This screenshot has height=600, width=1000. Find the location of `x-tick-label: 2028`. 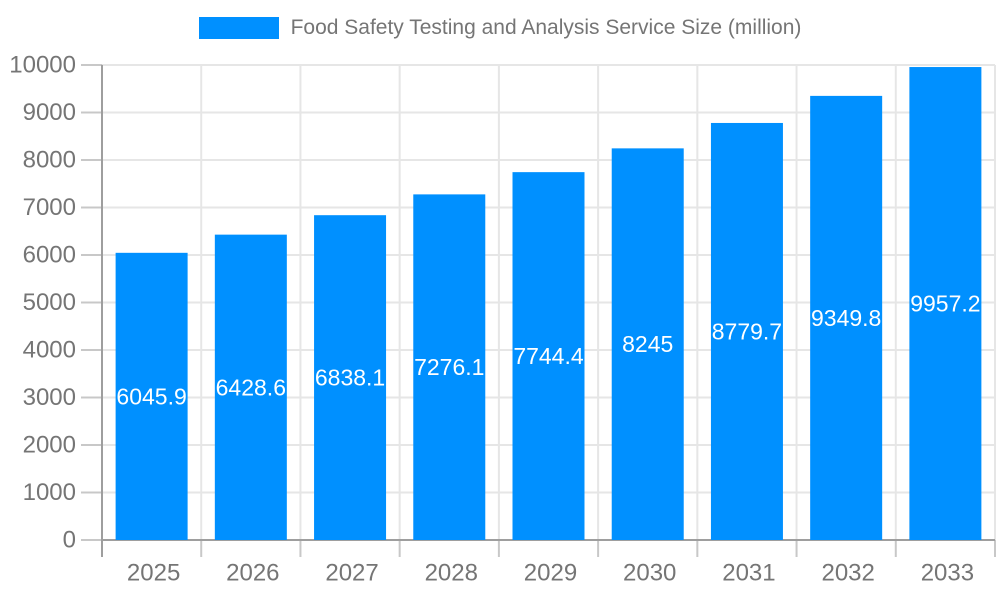

x-tick-label: 2028 is located at coordinates (451, 573).